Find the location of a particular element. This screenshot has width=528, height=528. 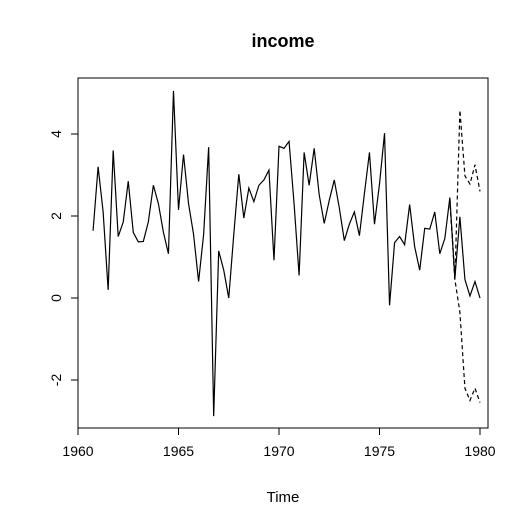

x-tick-label: 1975 is located at coordinates (379, 451).